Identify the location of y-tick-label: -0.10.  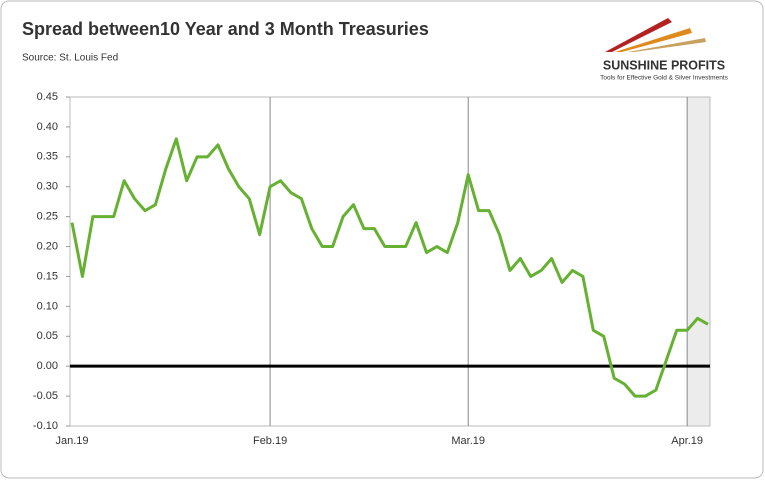
(45, 426).